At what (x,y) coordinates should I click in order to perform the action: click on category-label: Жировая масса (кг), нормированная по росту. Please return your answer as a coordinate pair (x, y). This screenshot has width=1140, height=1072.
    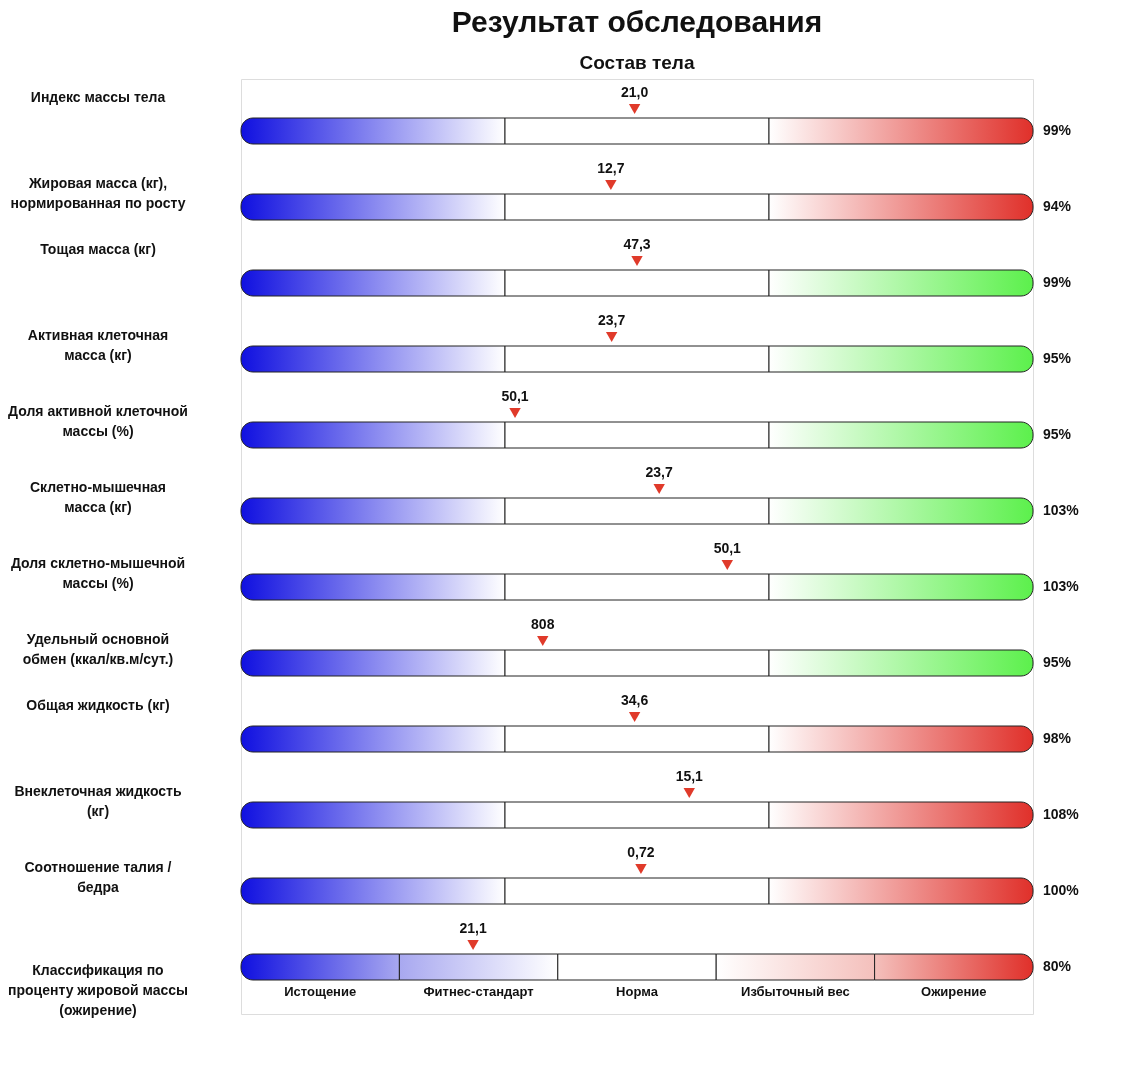
    Looking at the image, I should click on (98, 193).